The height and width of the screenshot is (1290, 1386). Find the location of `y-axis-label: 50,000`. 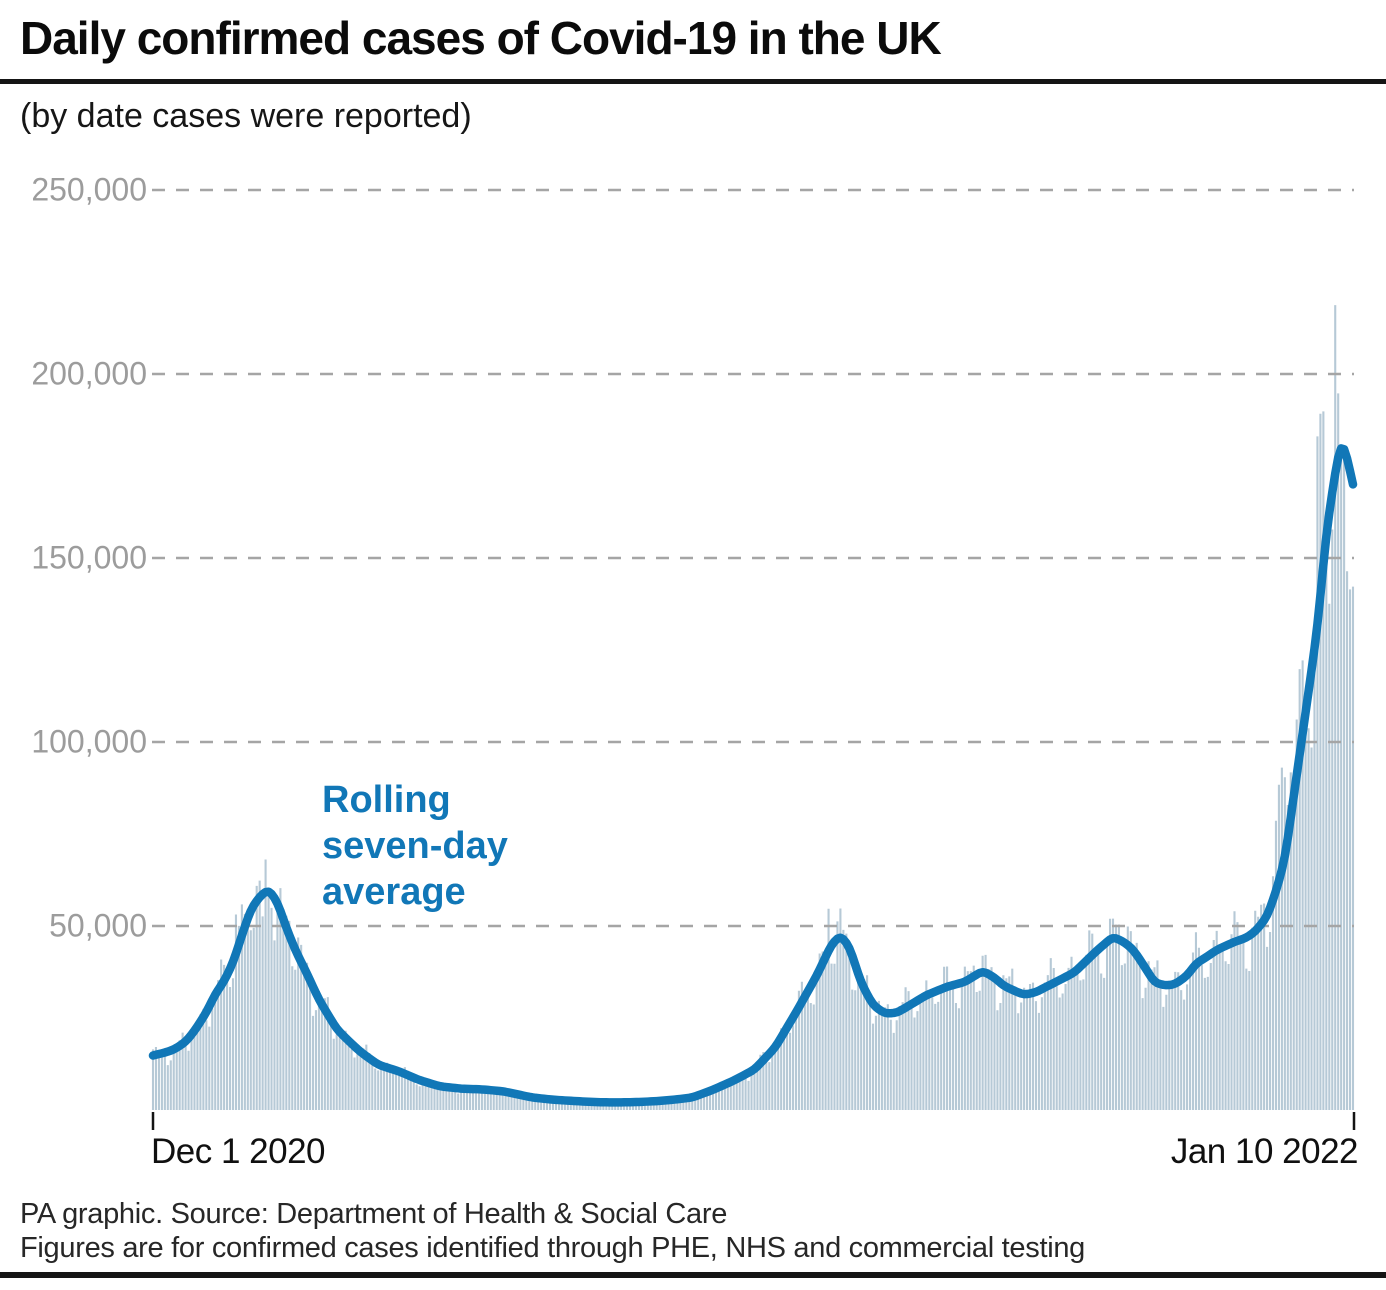

y-axis-label: 50,000 is located at coordinates (98, 925).